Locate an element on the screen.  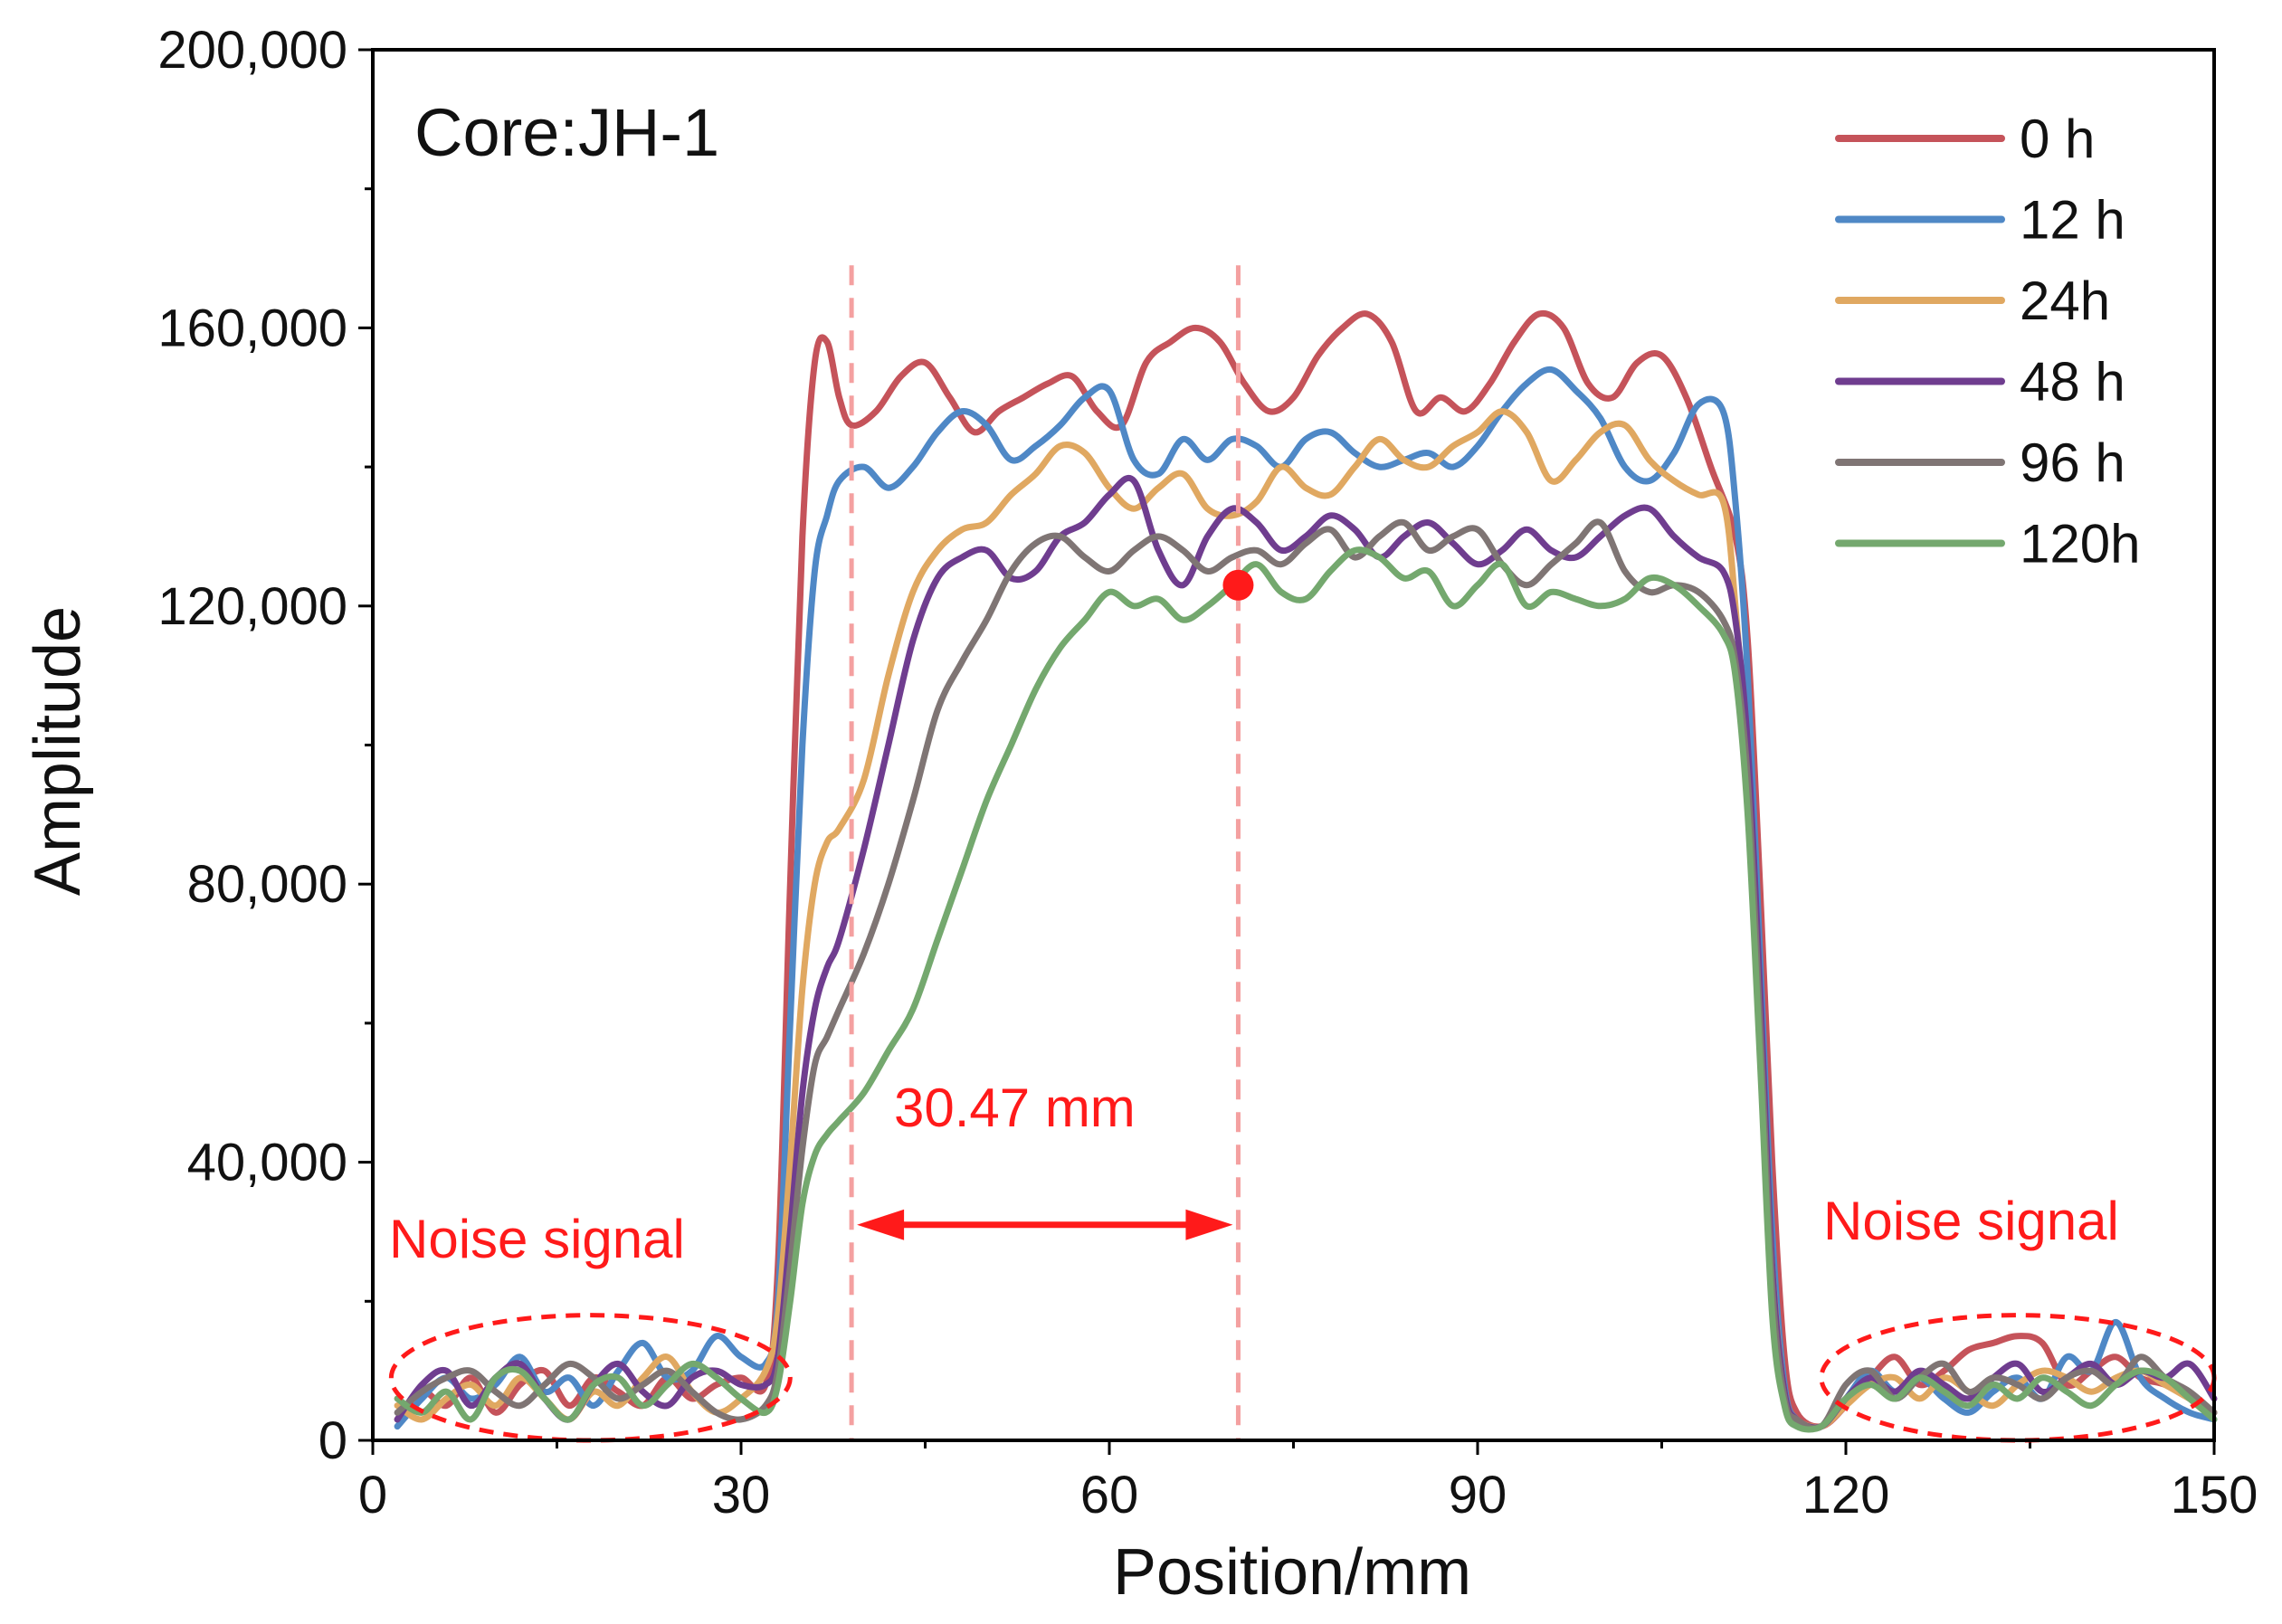
y-tick-label: 200,000 is located at coordinates (252, 50).